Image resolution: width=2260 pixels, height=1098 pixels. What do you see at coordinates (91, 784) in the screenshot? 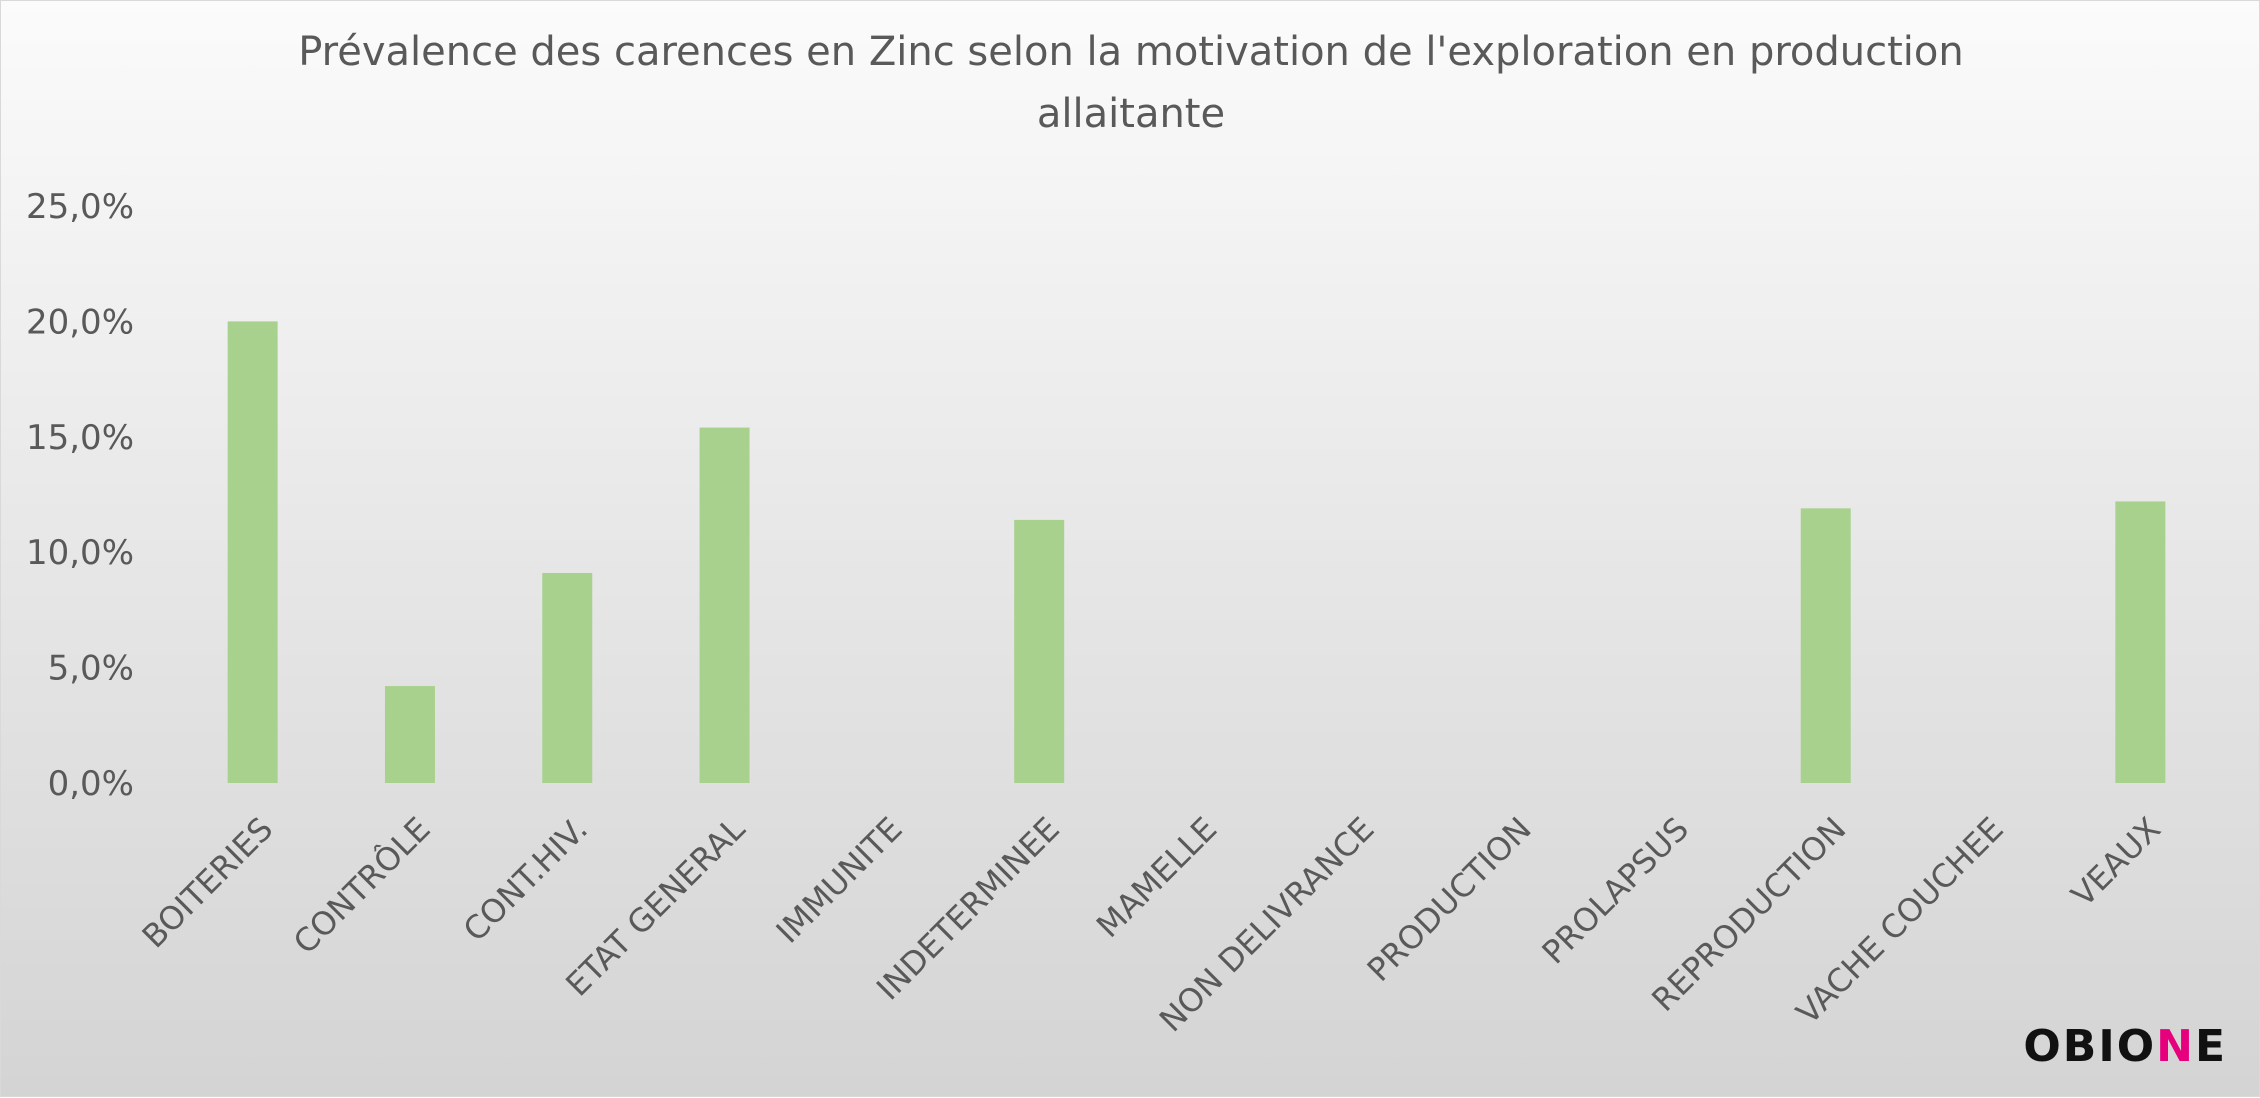
I see `y-tick-label-0: 0,0%` at bounding box center [91, 784].